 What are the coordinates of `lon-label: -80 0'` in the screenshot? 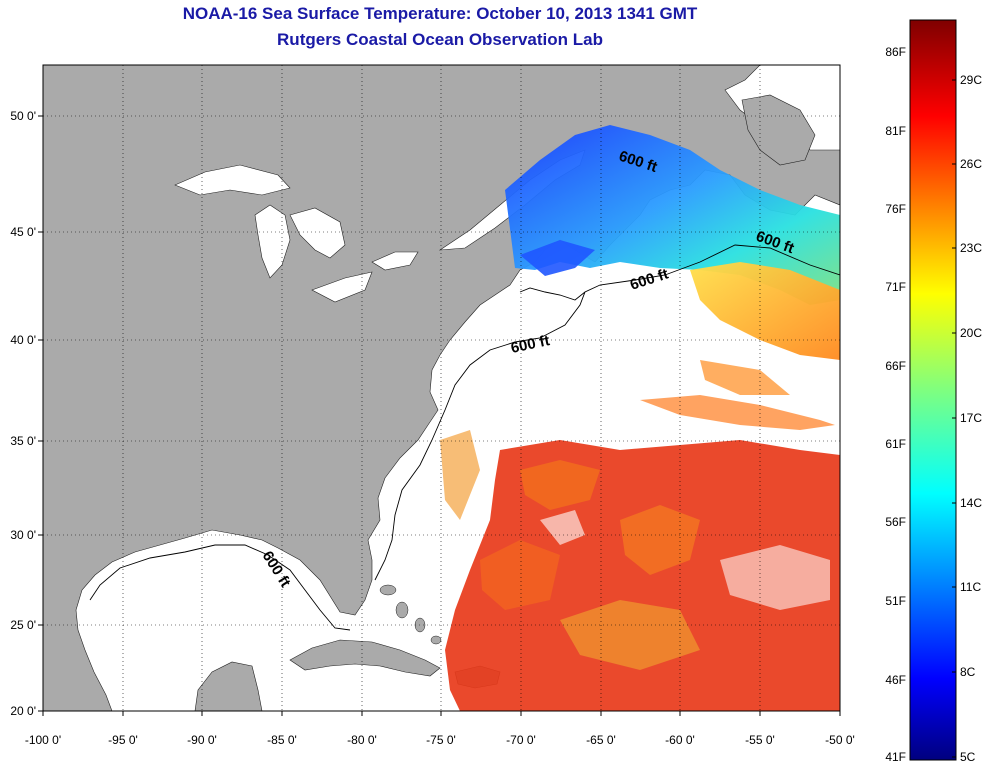 It's located at (362, 740).